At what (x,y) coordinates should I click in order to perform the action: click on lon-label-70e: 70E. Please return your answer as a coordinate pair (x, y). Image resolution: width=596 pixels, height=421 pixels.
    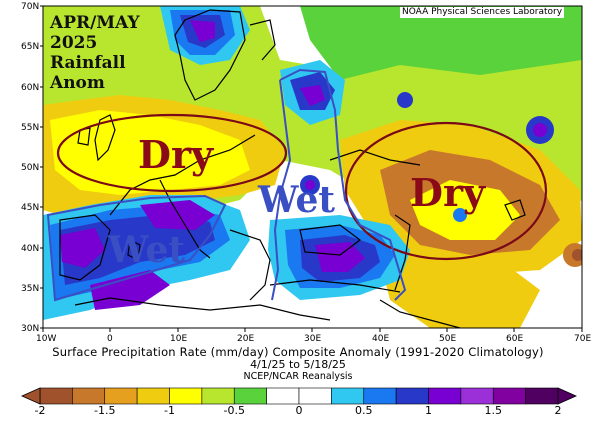
    Looking at the image, I should click on (582, 339).